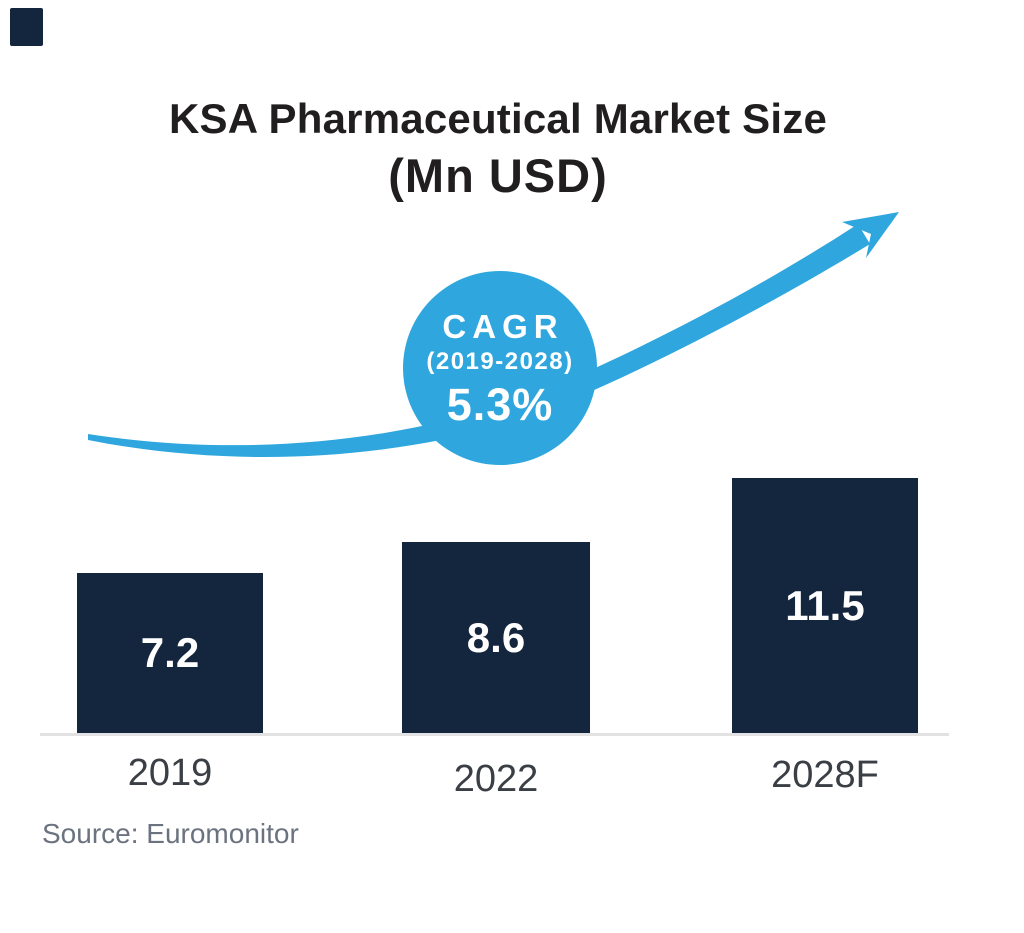 The width and height of the screenshot is (1024, 933). What do you see at coordinates (825, 775) in the screenshot?
I see `x-tick-2028f: 2028F` at bounding box center [825, 775].